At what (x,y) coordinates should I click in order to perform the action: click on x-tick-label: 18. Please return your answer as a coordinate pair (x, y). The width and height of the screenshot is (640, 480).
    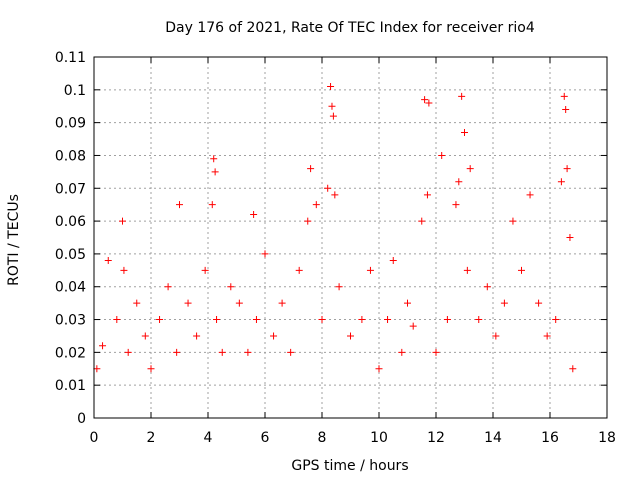
    Looking at the image, I should click on (607, 438).